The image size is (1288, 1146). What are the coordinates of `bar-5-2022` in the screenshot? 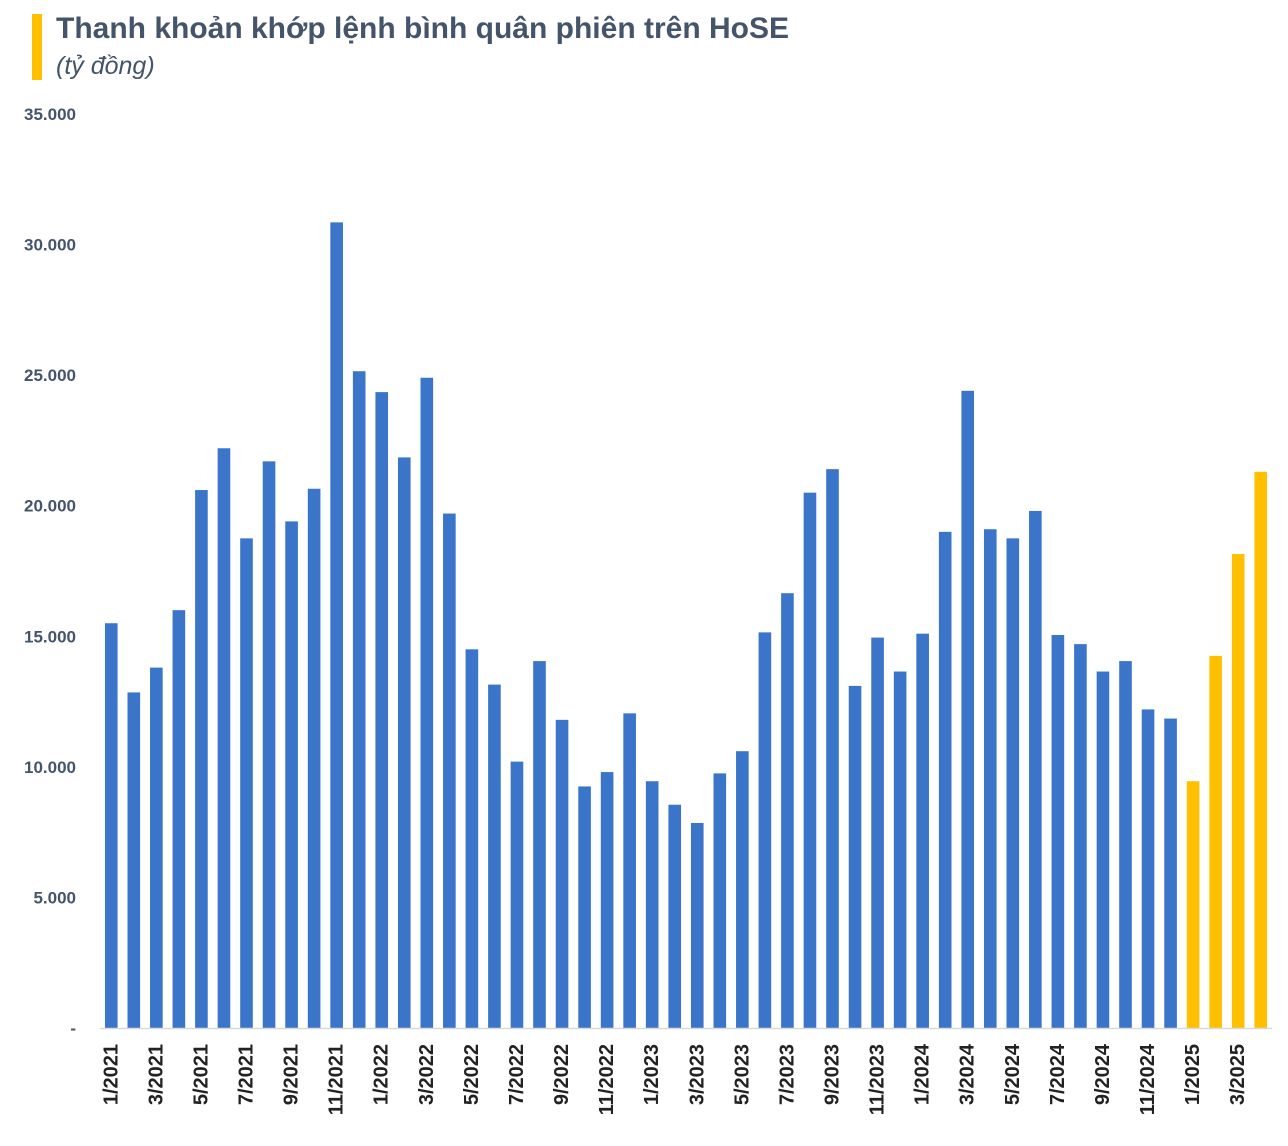 It's located at (472, 838).